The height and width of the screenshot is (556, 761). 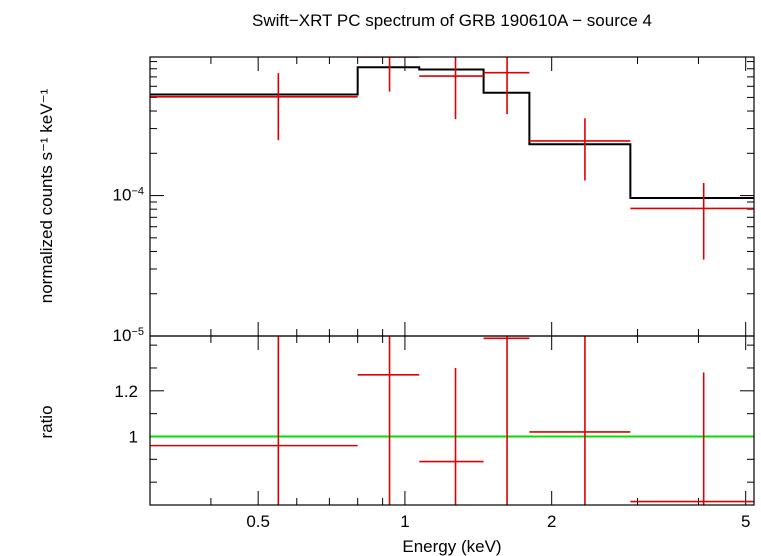 What do you see at coordinates (46, 195) in the screenshot?
I see `y-axis-label-spectrum: normalized counts s⁻¹ keV⁻¹` at bounding box center [46, 195].